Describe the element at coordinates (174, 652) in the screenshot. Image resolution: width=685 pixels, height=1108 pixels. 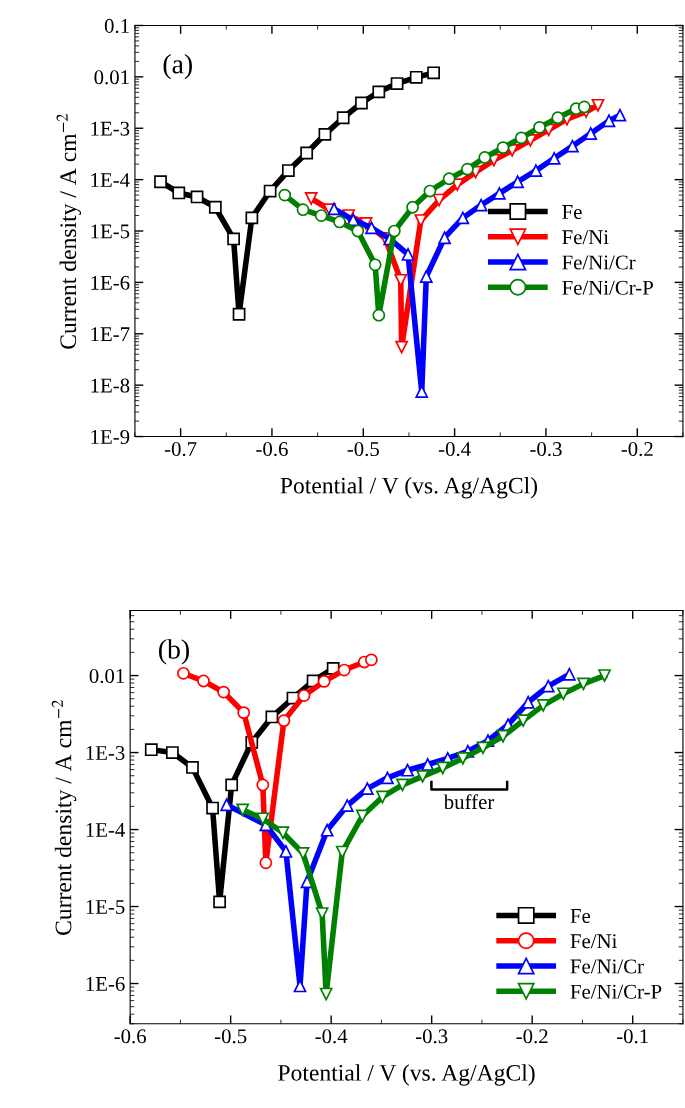
I see `annotation: (b)` at that location.